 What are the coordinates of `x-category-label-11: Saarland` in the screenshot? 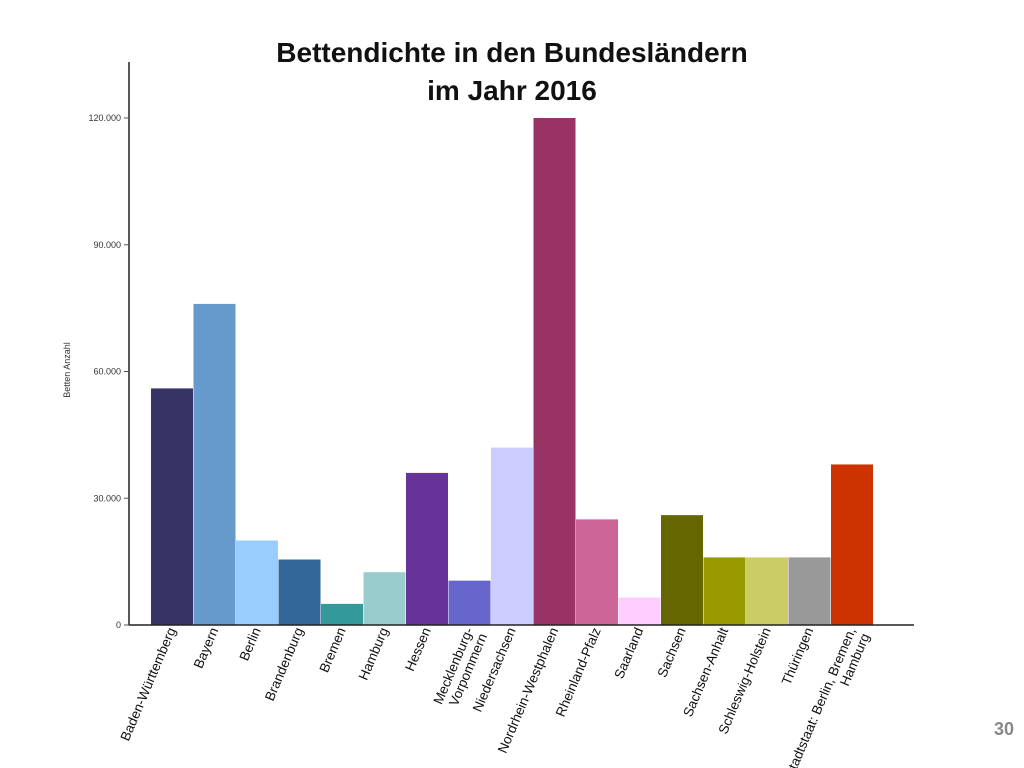 It's located at (628, 653).